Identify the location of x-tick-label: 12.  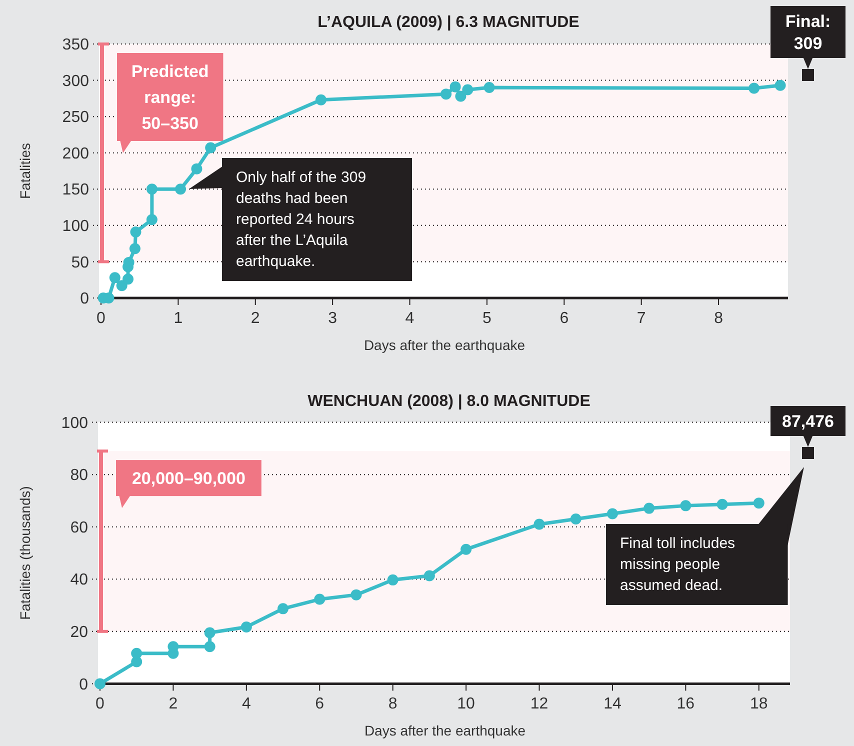
(539, 704).